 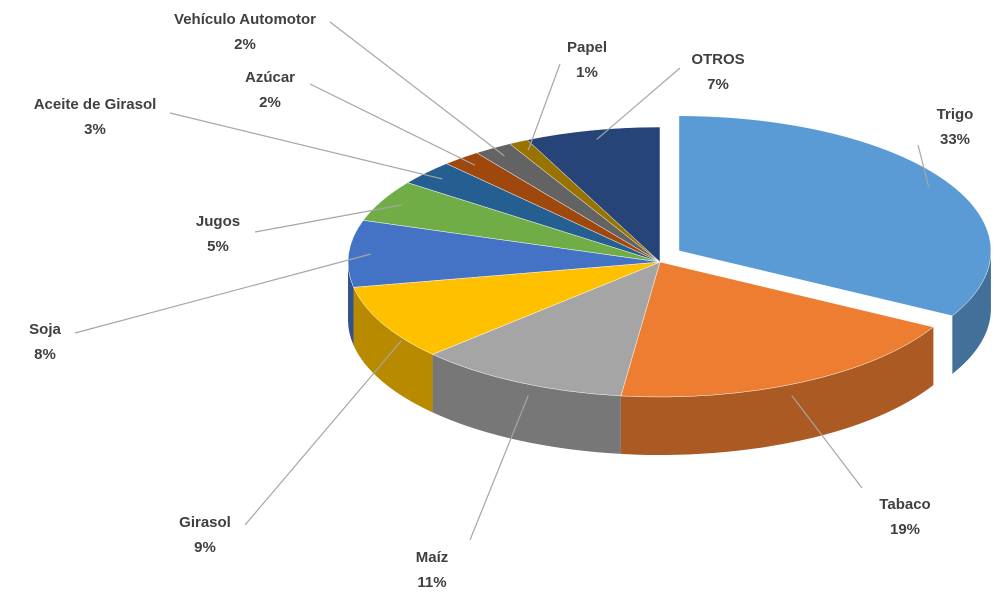 I want to click on category-label: Trigo, so click(x=955, y=114).